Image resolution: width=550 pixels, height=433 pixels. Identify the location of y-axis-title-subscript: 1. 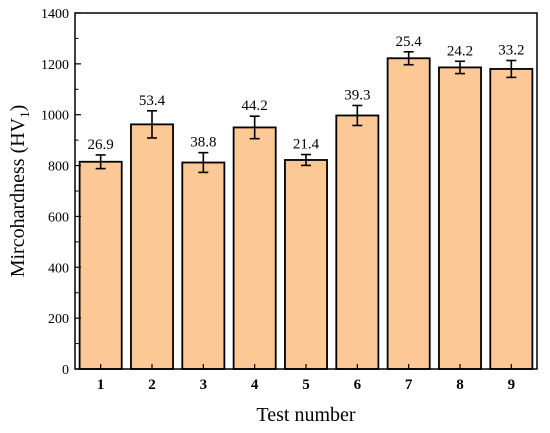
(24, 114).